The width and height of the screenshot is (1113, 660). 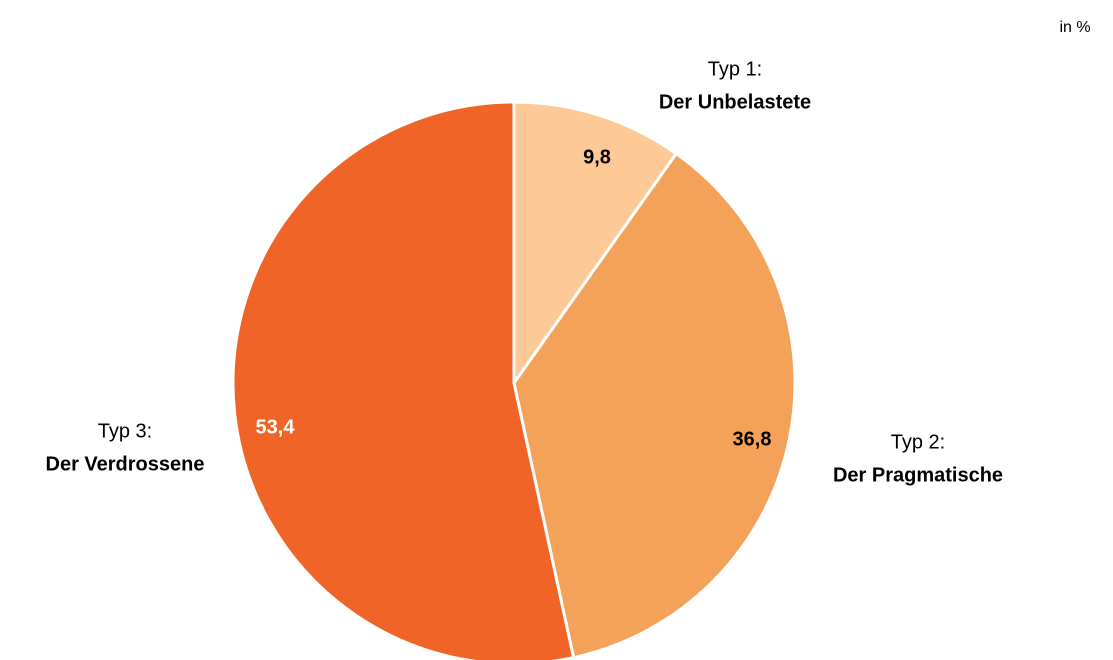 I want to click on category-label: Der Verdrossene, so click(x=125, y=464).